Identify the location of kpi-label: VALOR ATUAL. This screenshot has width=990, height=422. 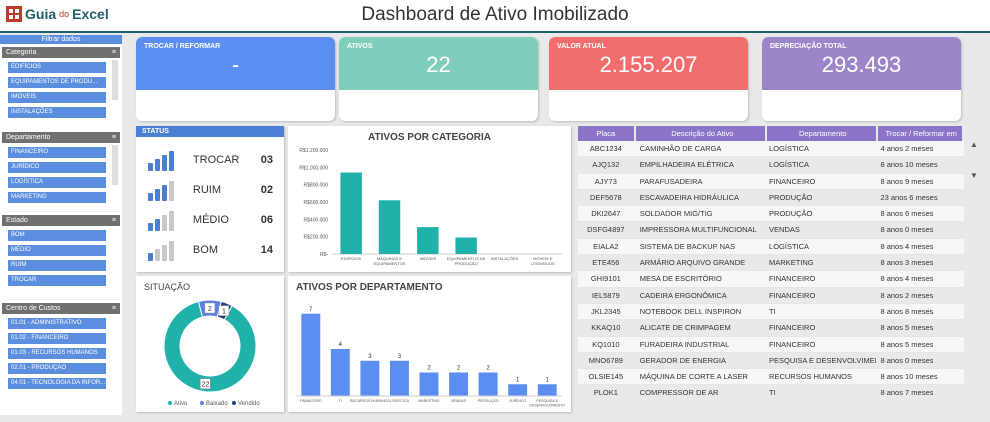
(581, 46).